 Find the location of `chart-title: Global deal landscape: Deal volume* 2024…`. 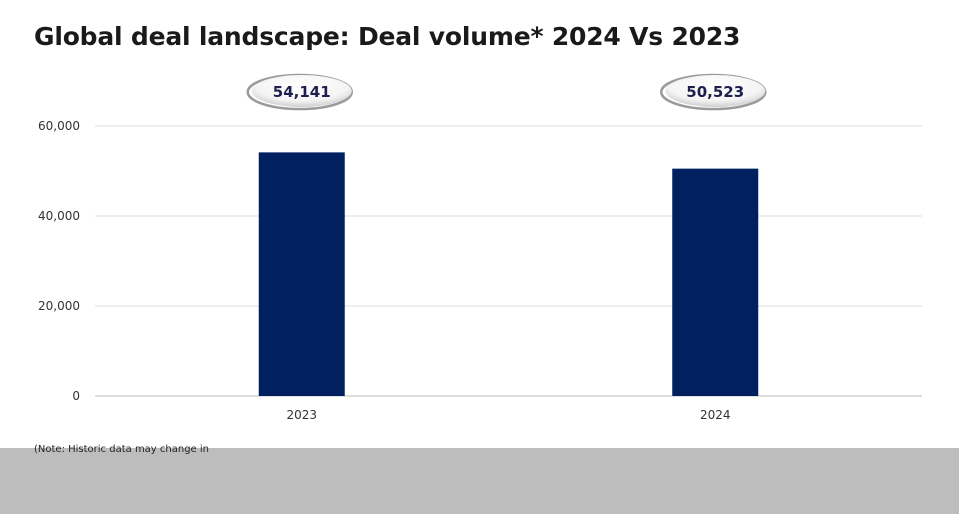

chart-title: Global deal landscape: Deal volume* 2024… is located at coordinates (387, 36).